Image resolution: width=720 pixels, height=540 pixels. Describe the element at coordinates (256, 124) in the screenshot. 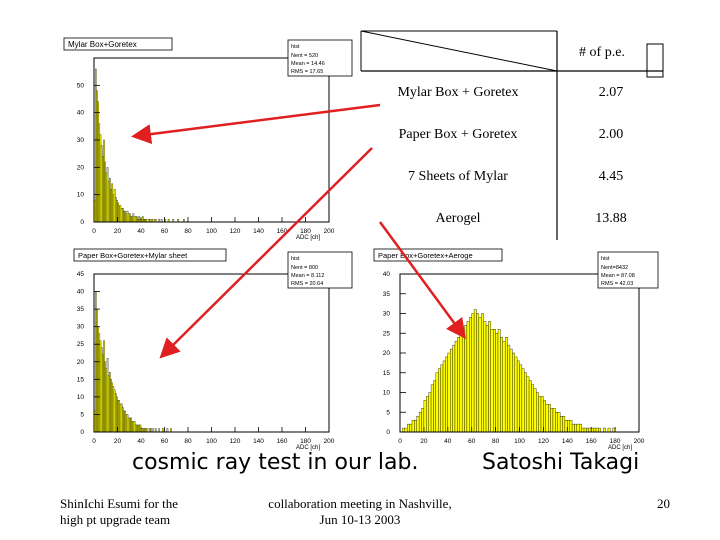

I see `arrow-mylar-to-hist1` at that location.